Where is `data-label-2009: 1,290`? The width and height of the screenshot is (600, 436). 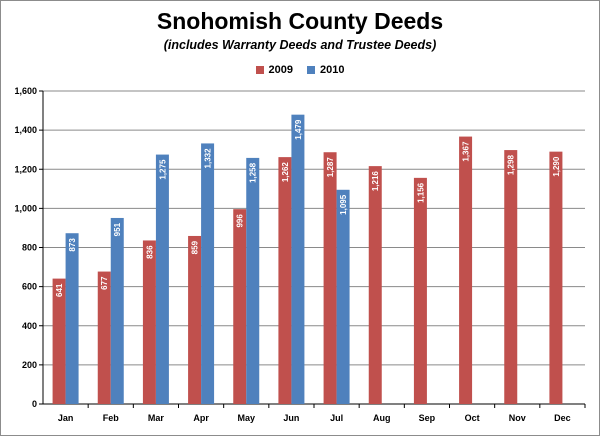 data-label-2009: 1,290 is located at coordinates (556, 166).